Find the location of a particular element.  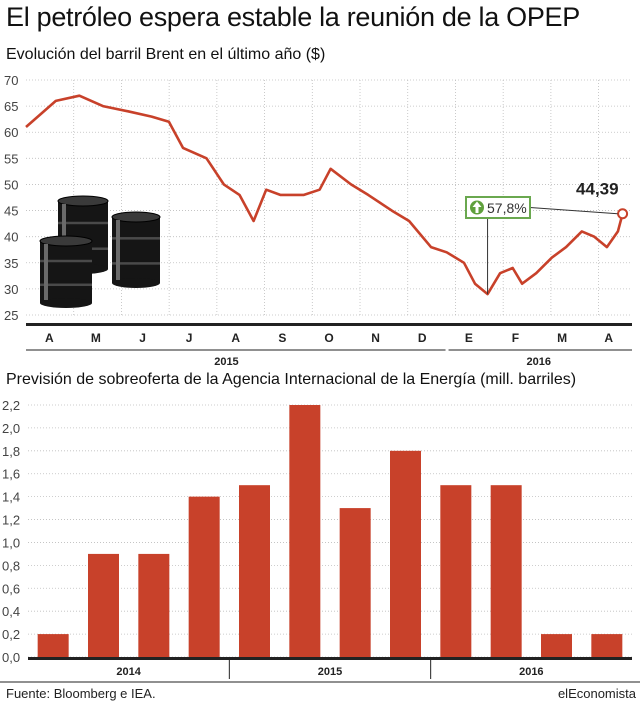

brand-logo: elEconomista is located at coordinates (596, 693).